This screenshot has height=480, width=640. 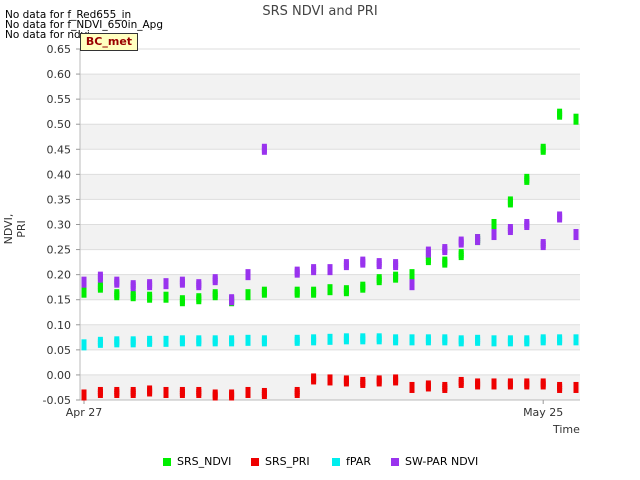 What do you see at coordinates (287, 461) in the screenshot?
I see `legend-label-srs-pri: SRS_PRI` at bounding box center [287, 461].